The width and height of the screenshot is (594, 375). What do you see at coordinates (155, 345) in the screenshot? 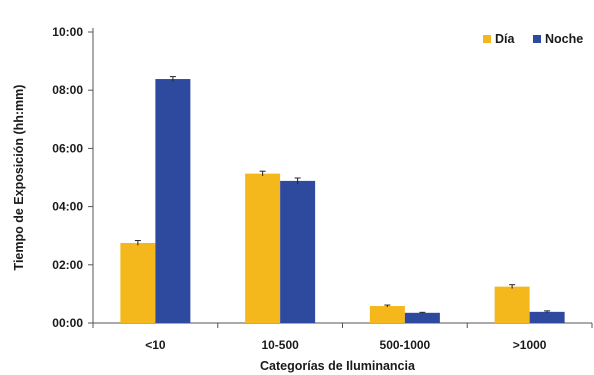
I see `x-tick-label: <10` at bounding box center [155, 345].